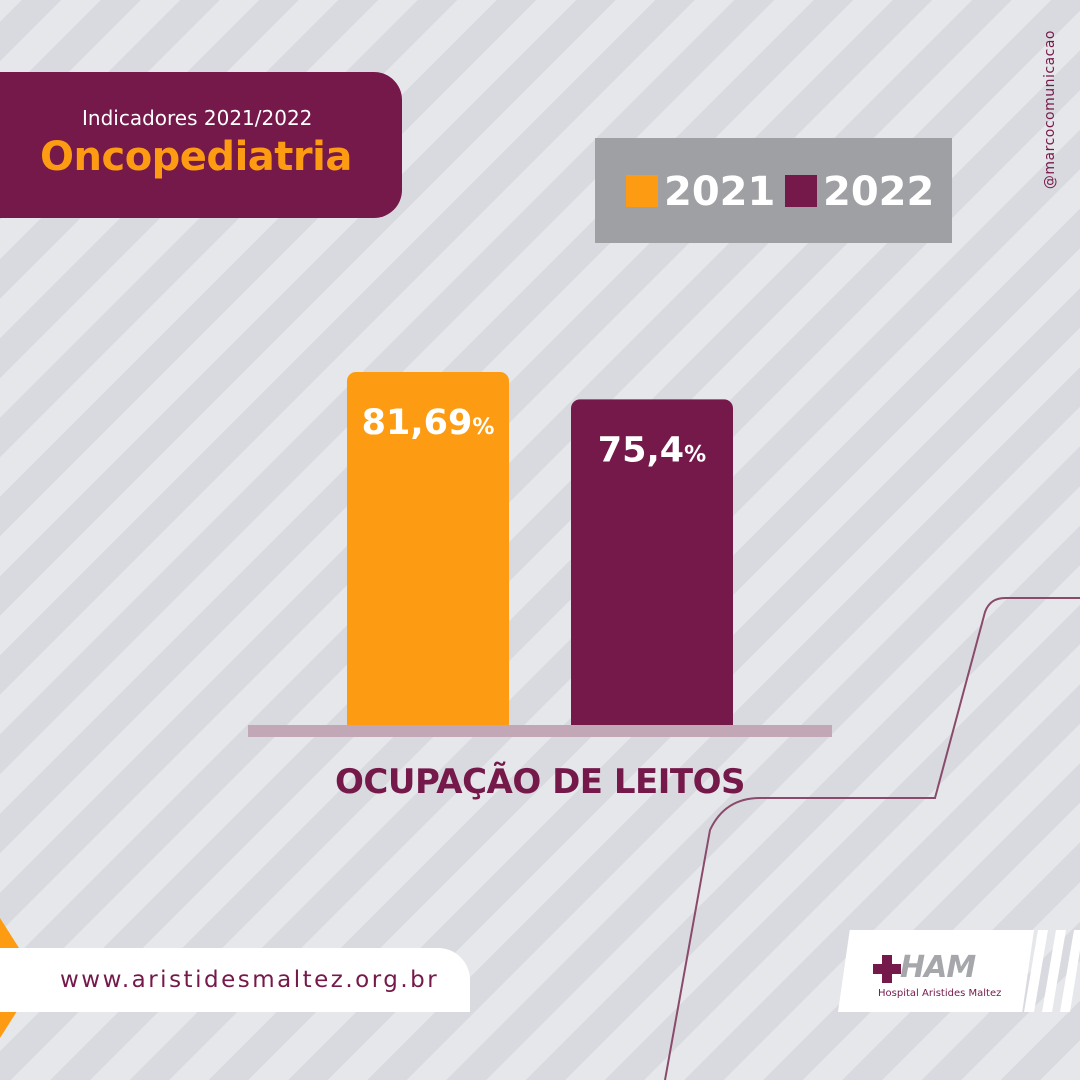 The image size is (1080, 1080). Describe the element at coordinates (197, 118) in the screenshot. I see `page-subtitle: Indicadores 2021/2022` at that location.